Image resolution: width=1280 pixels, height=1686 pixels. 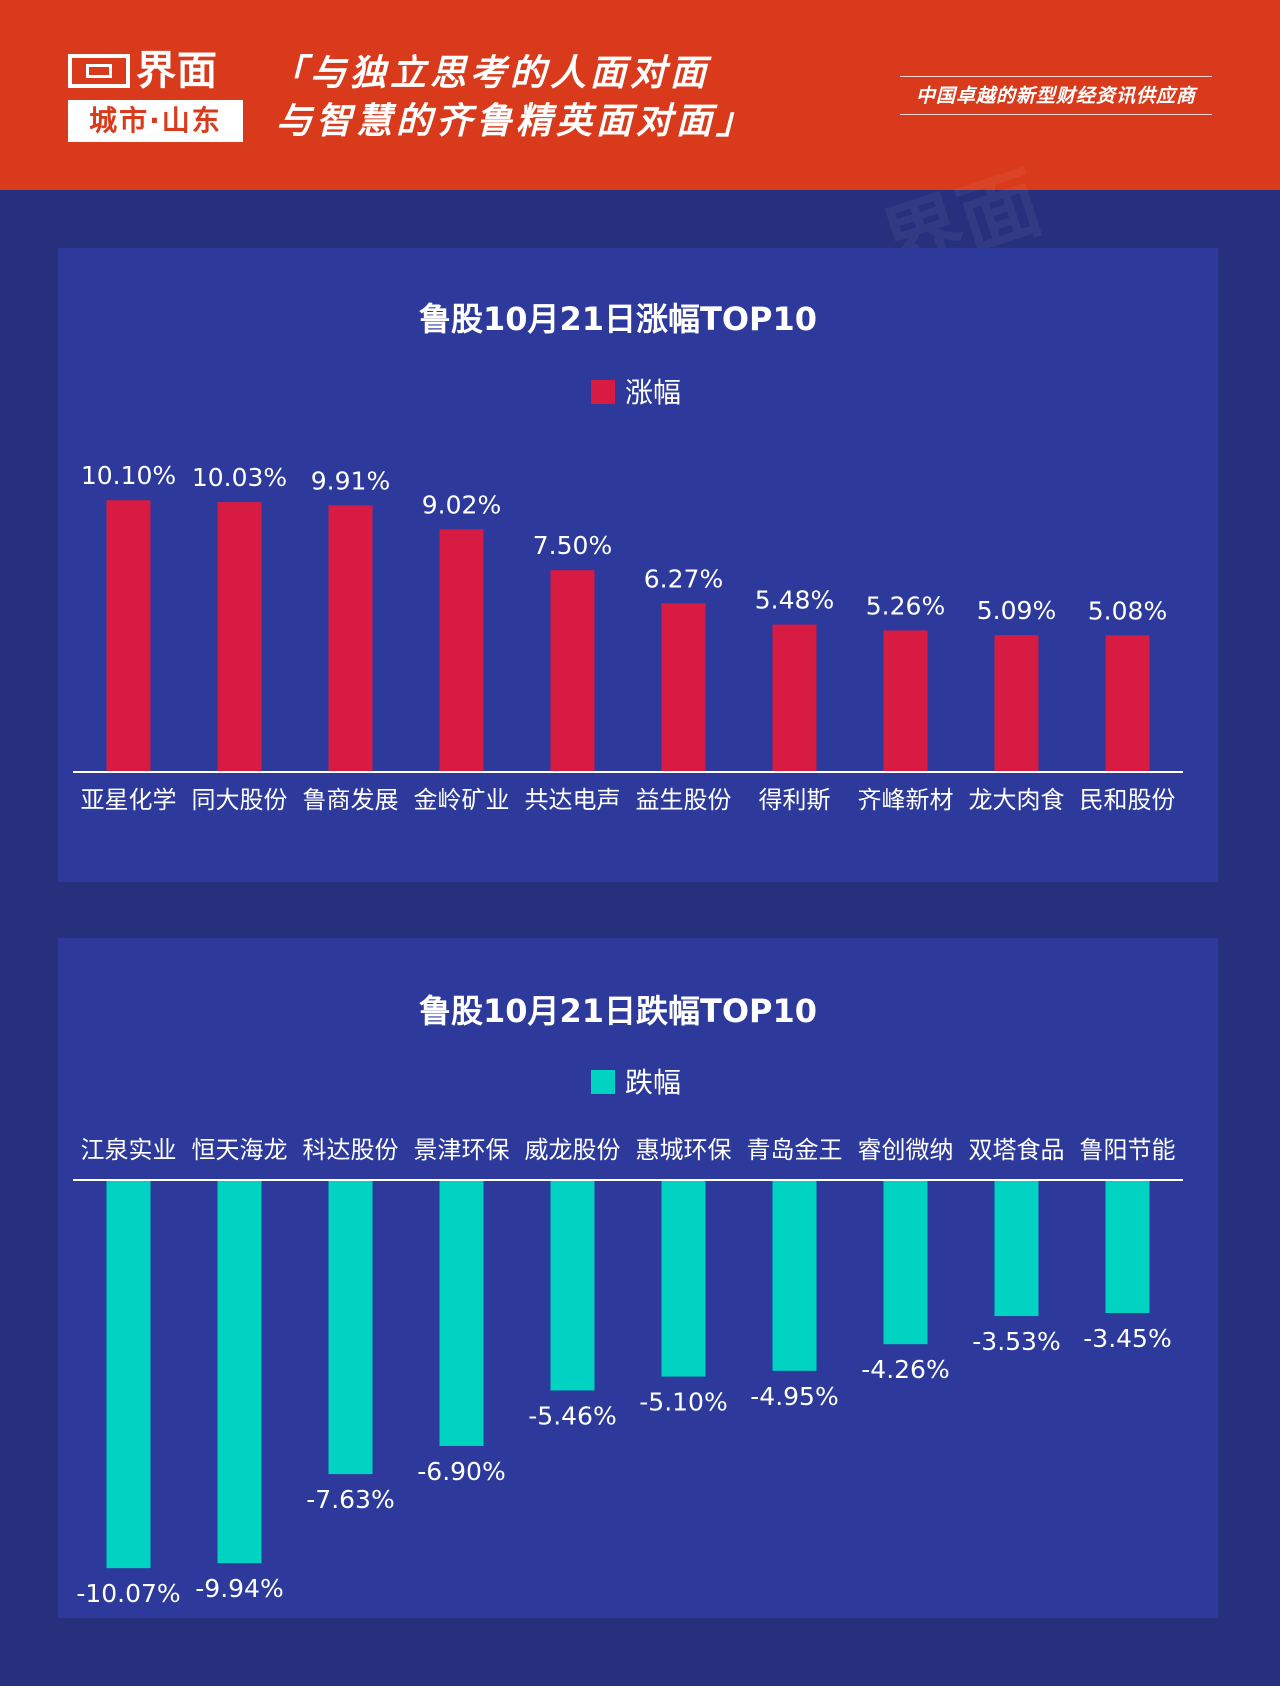 What do you see at coordinates (461, 1471) in the screenshot?
I see `data-label: -6.90%` at bounding box center [461, 1471].